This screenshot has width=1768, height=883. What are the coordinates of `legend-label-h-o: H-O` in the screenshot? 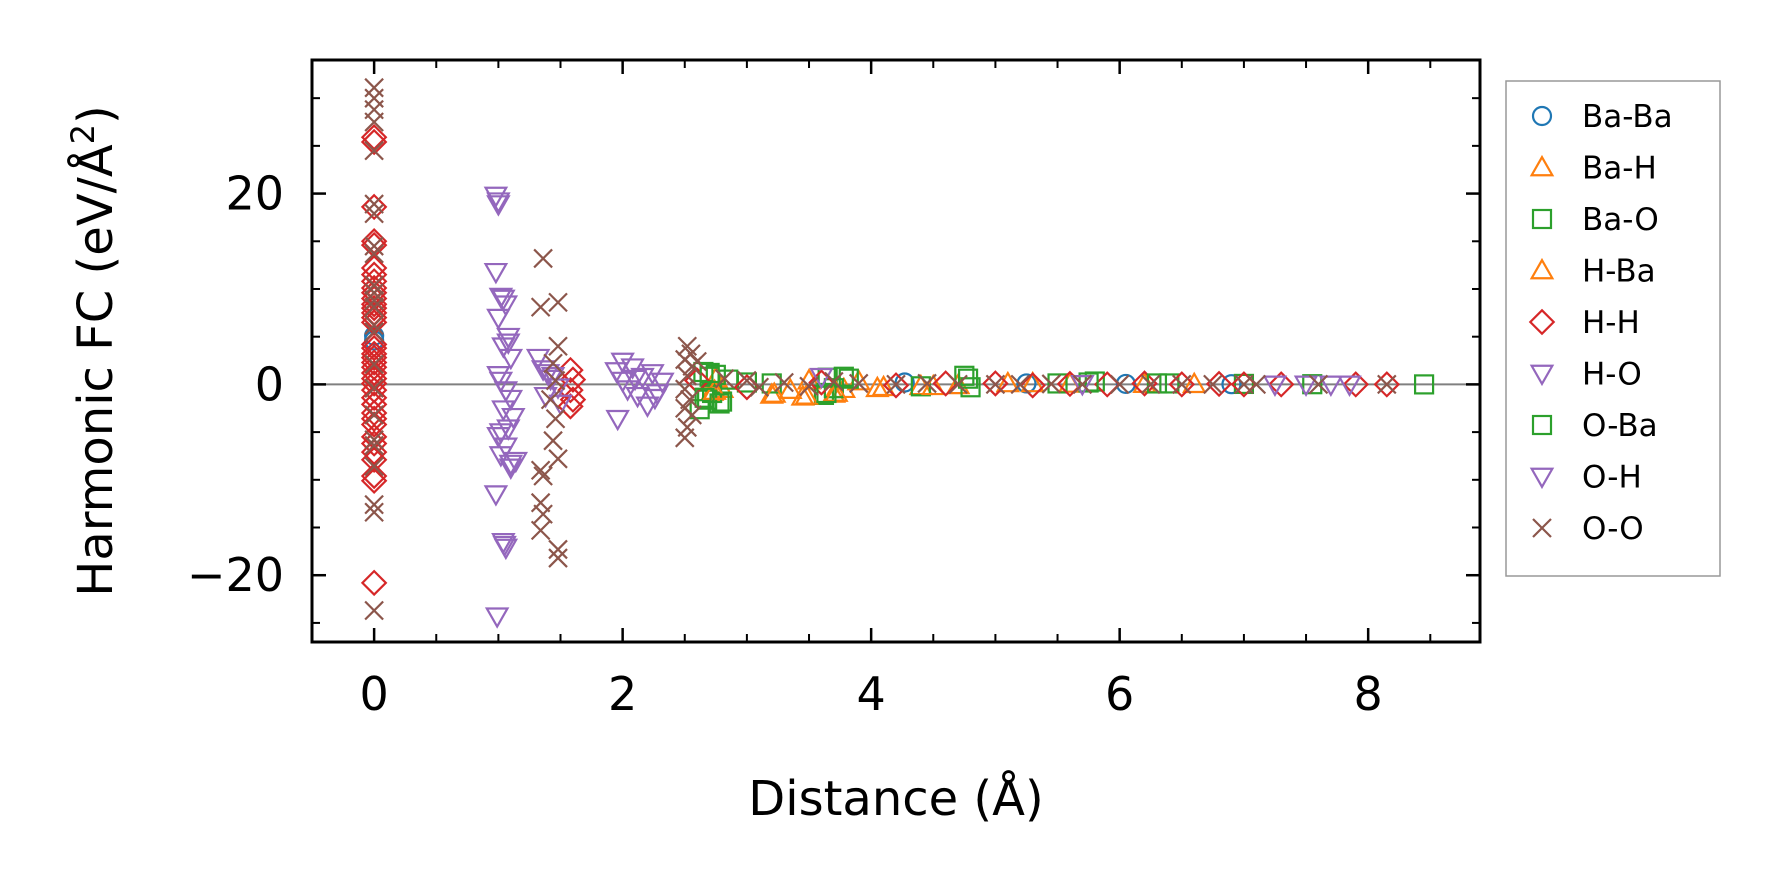 It's located at (1612, 375).